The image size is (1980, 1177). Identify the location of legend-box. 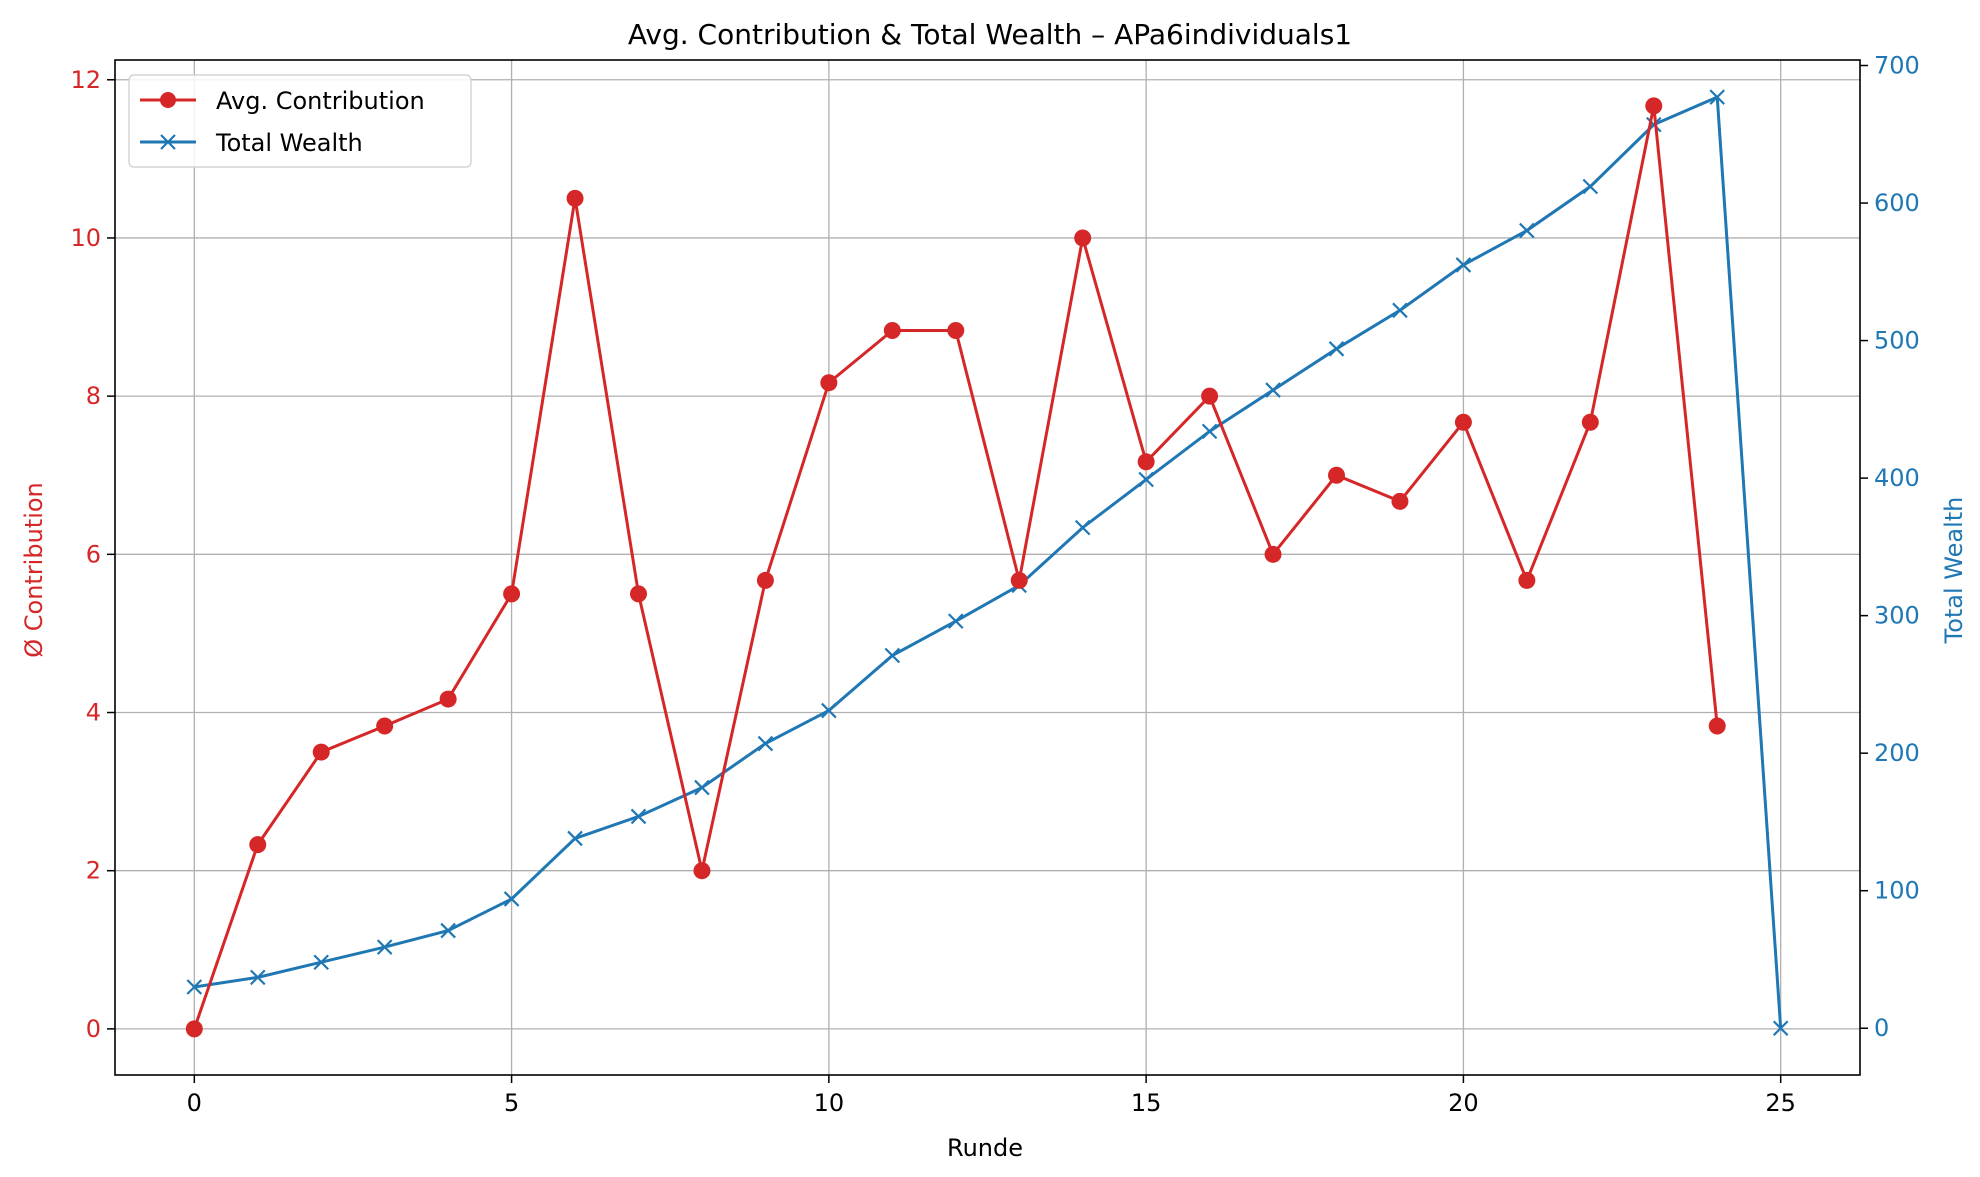
(300, 121).